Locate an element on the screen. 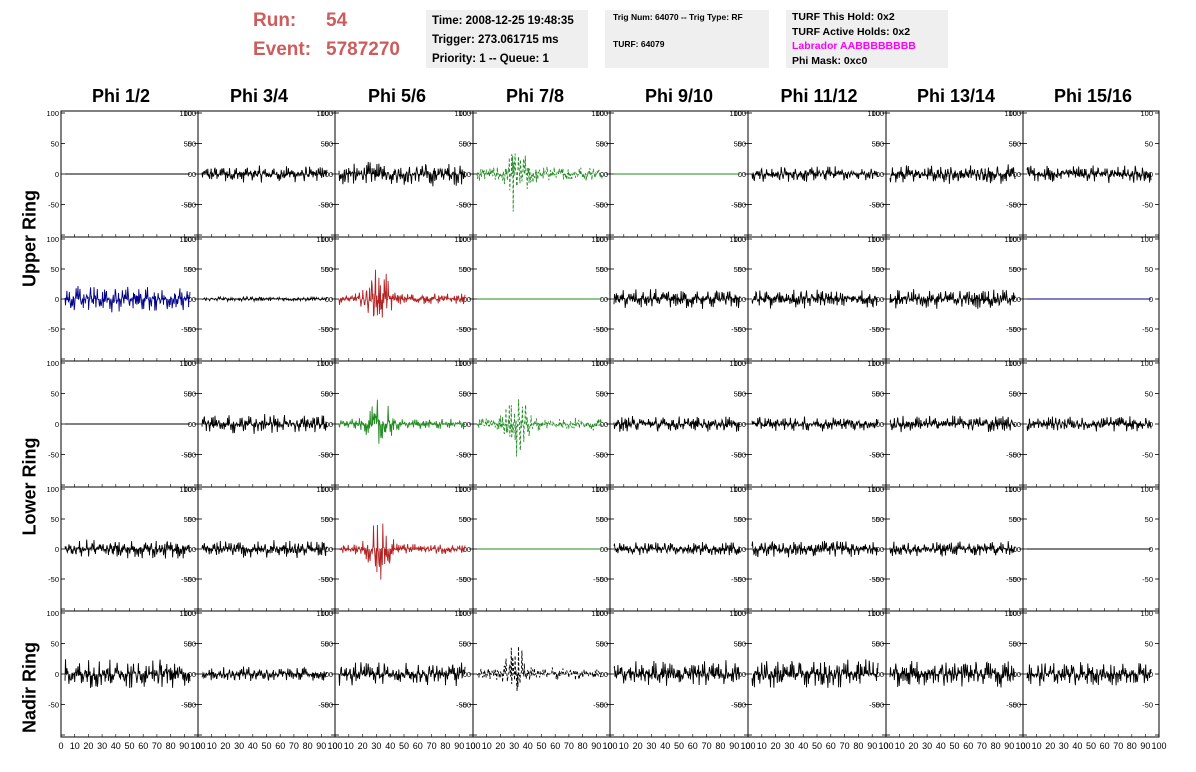 This screenshot has height=772, width=1196. phi-header-1: Phi 1/2 is located at coordinates (121, 96).